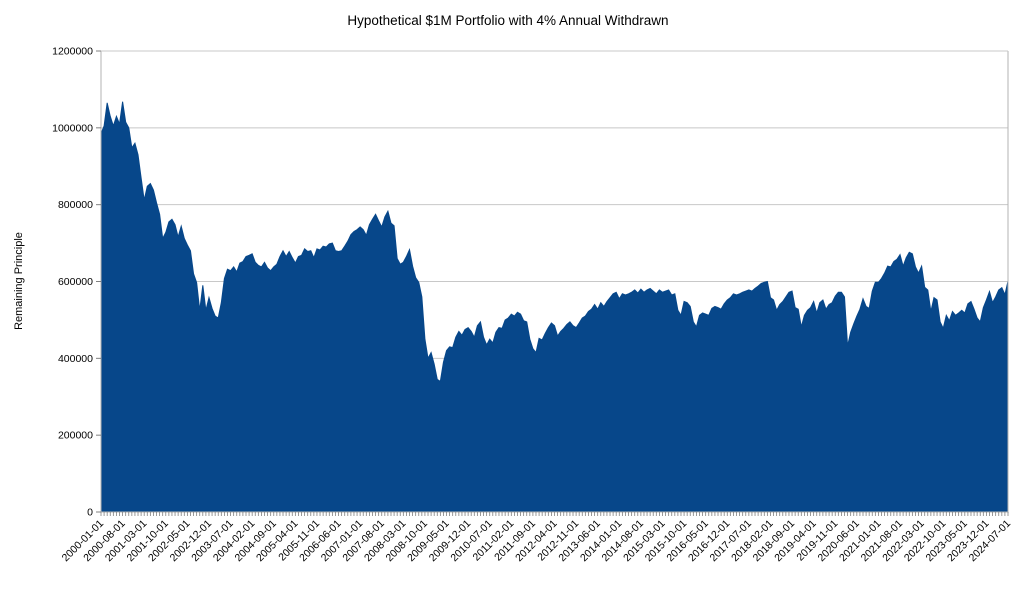  Describe the element at coordinates (554, 514) in the screenshot. I see `x-tick-marks` at that location.